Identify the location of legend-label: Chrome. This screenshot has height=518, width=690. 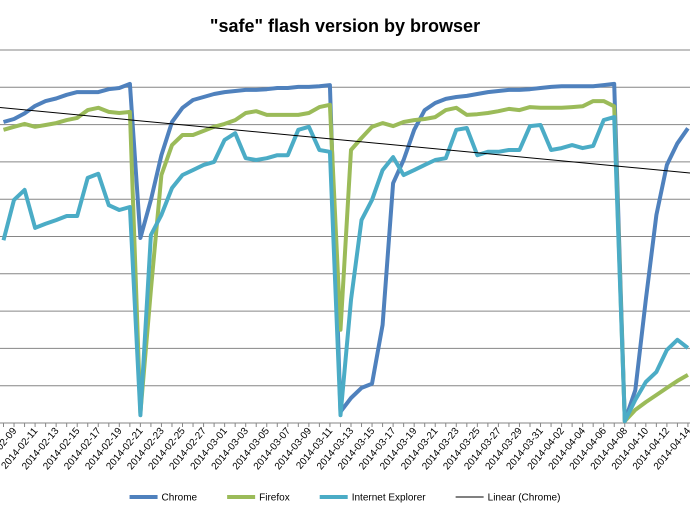
(180, 498).